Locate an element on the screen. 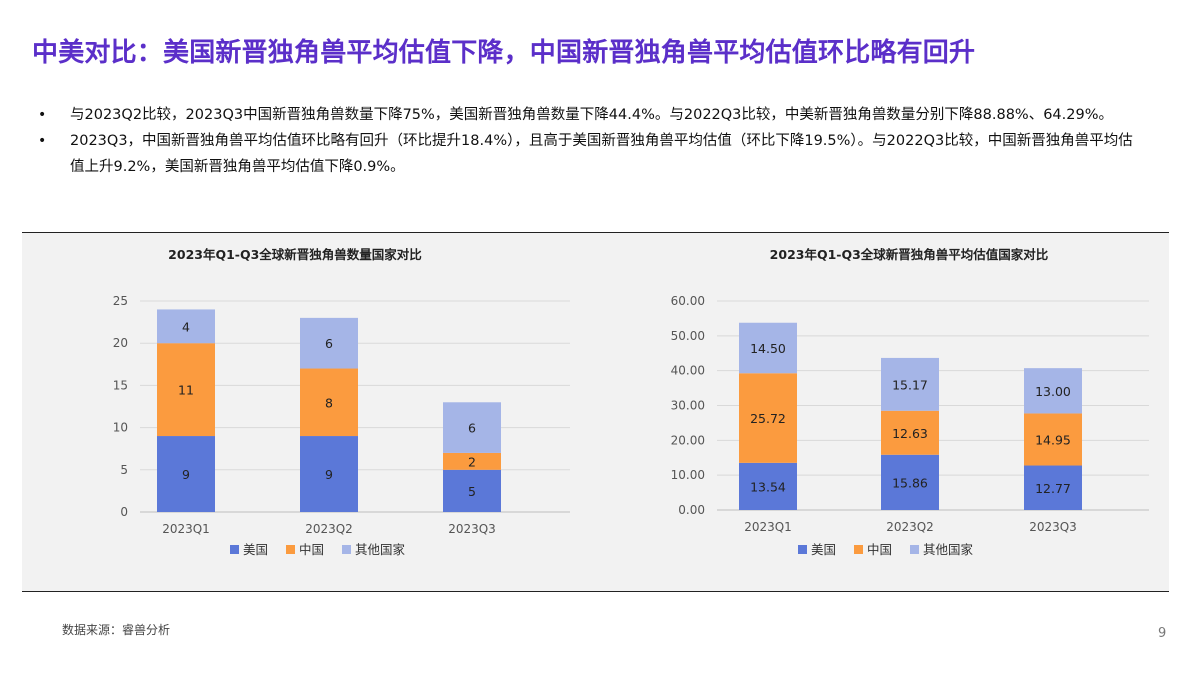  valuation-legend-swatch-其他国家 is located at coordinates (914, 549).